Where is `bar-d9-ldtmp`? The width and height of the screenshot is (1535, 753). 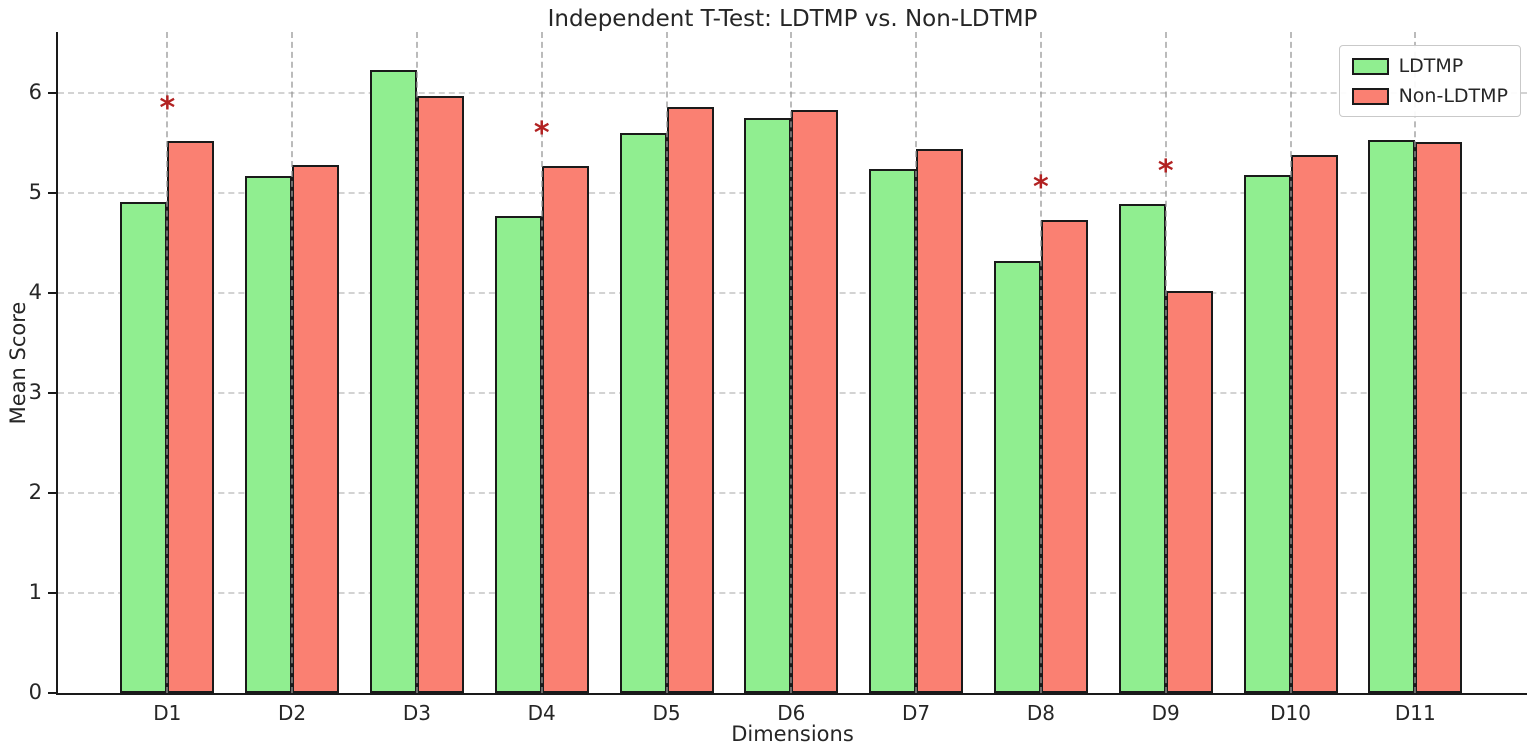 bar-d9-ldtmp is located at coordinates (1142, 448).